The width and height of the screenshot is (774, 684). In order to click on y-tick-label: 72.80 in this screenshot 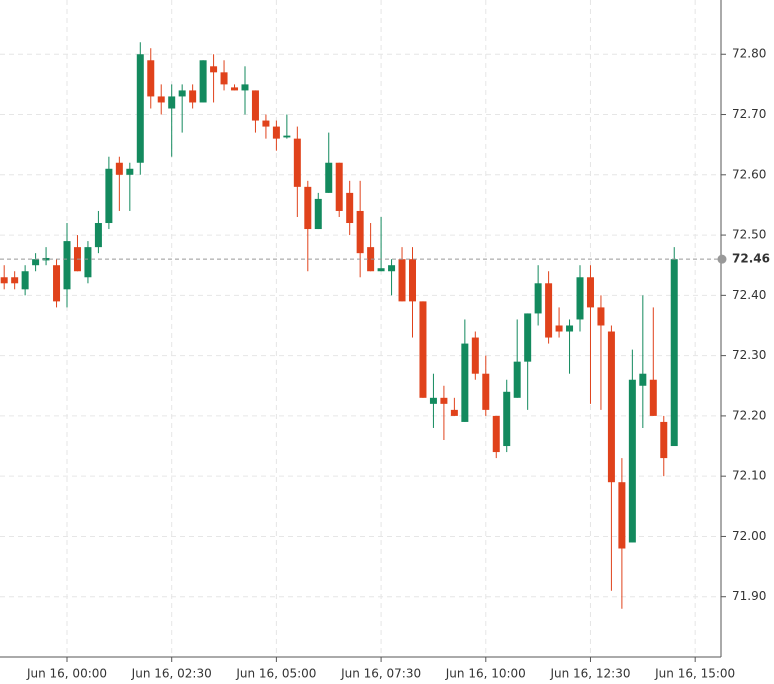, I will do `click(749, 54)`.